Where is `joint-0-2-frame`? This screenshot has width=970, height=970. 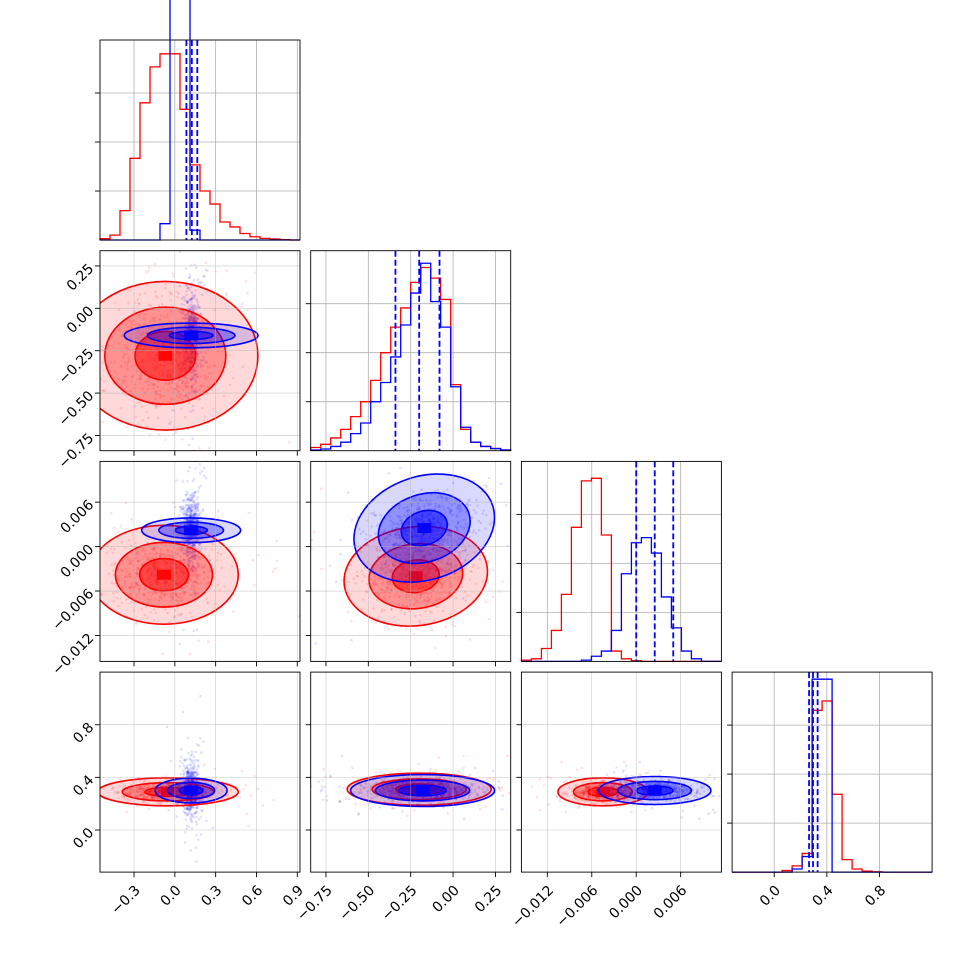 joint-0-2-frame is located at coordinates (200, 561).